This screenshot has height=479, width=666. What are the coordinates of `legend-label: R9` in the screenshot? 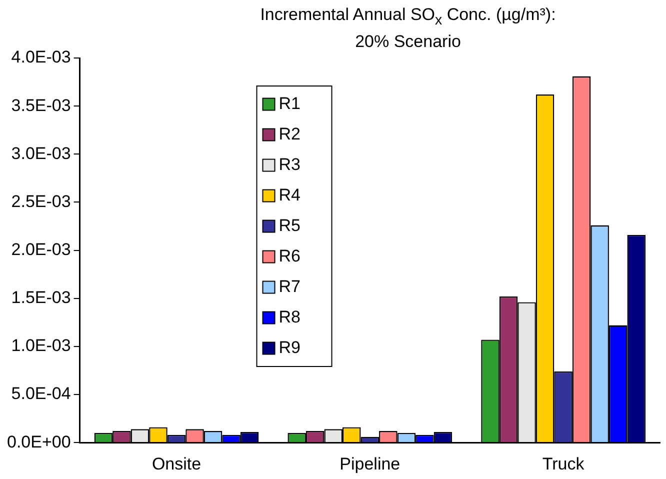 It's located at (289, 347).